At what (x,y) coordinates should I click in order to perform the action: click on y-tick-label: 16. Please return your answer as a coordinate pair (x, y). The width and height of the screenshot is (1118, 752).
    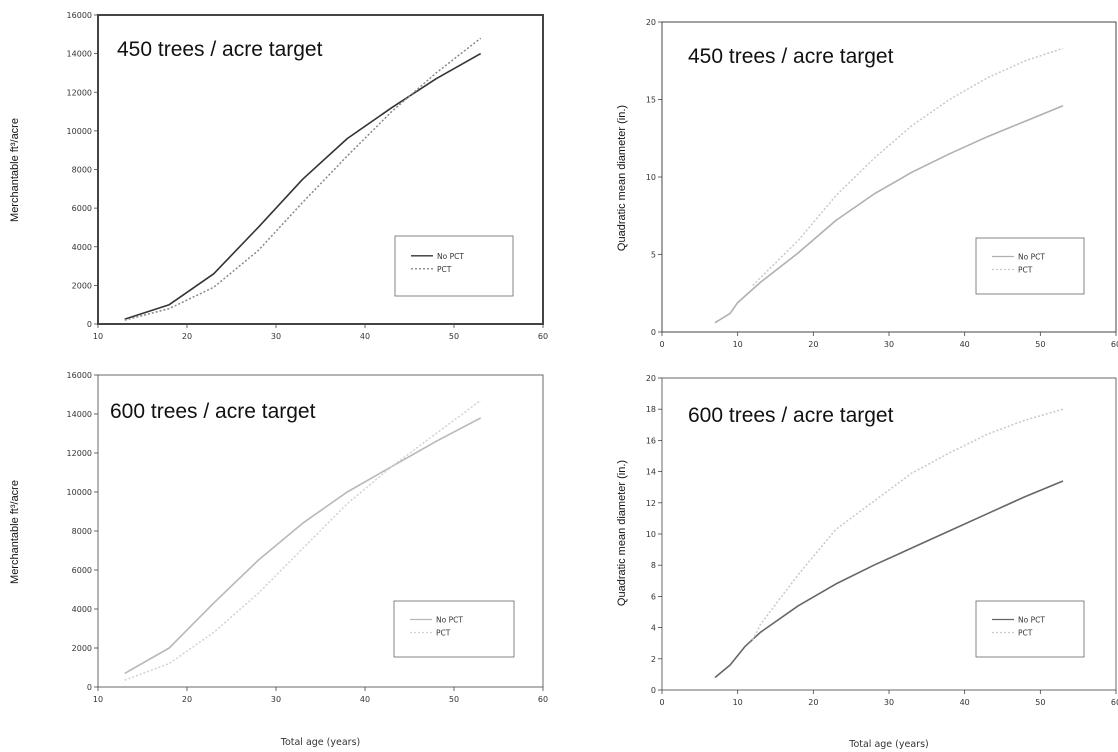
    Looking at the image, I should click on (651, 440).